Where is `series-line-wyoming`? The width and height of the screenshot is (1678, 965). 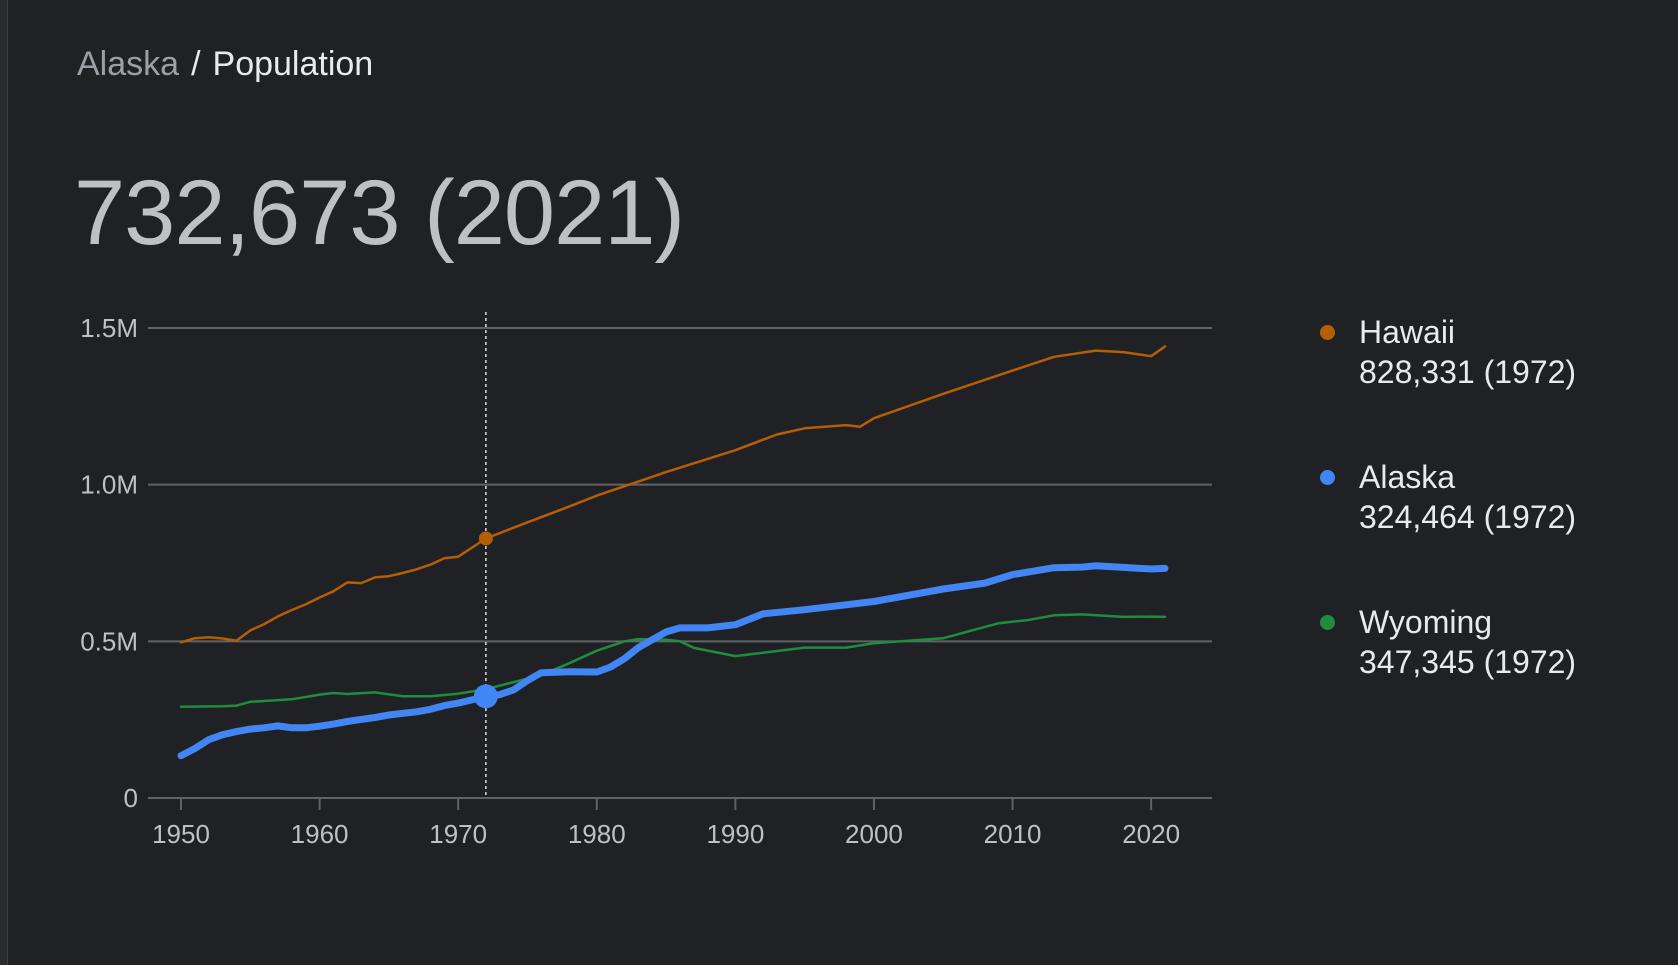 series-line-wyoming is located at coordinates (673, 661).